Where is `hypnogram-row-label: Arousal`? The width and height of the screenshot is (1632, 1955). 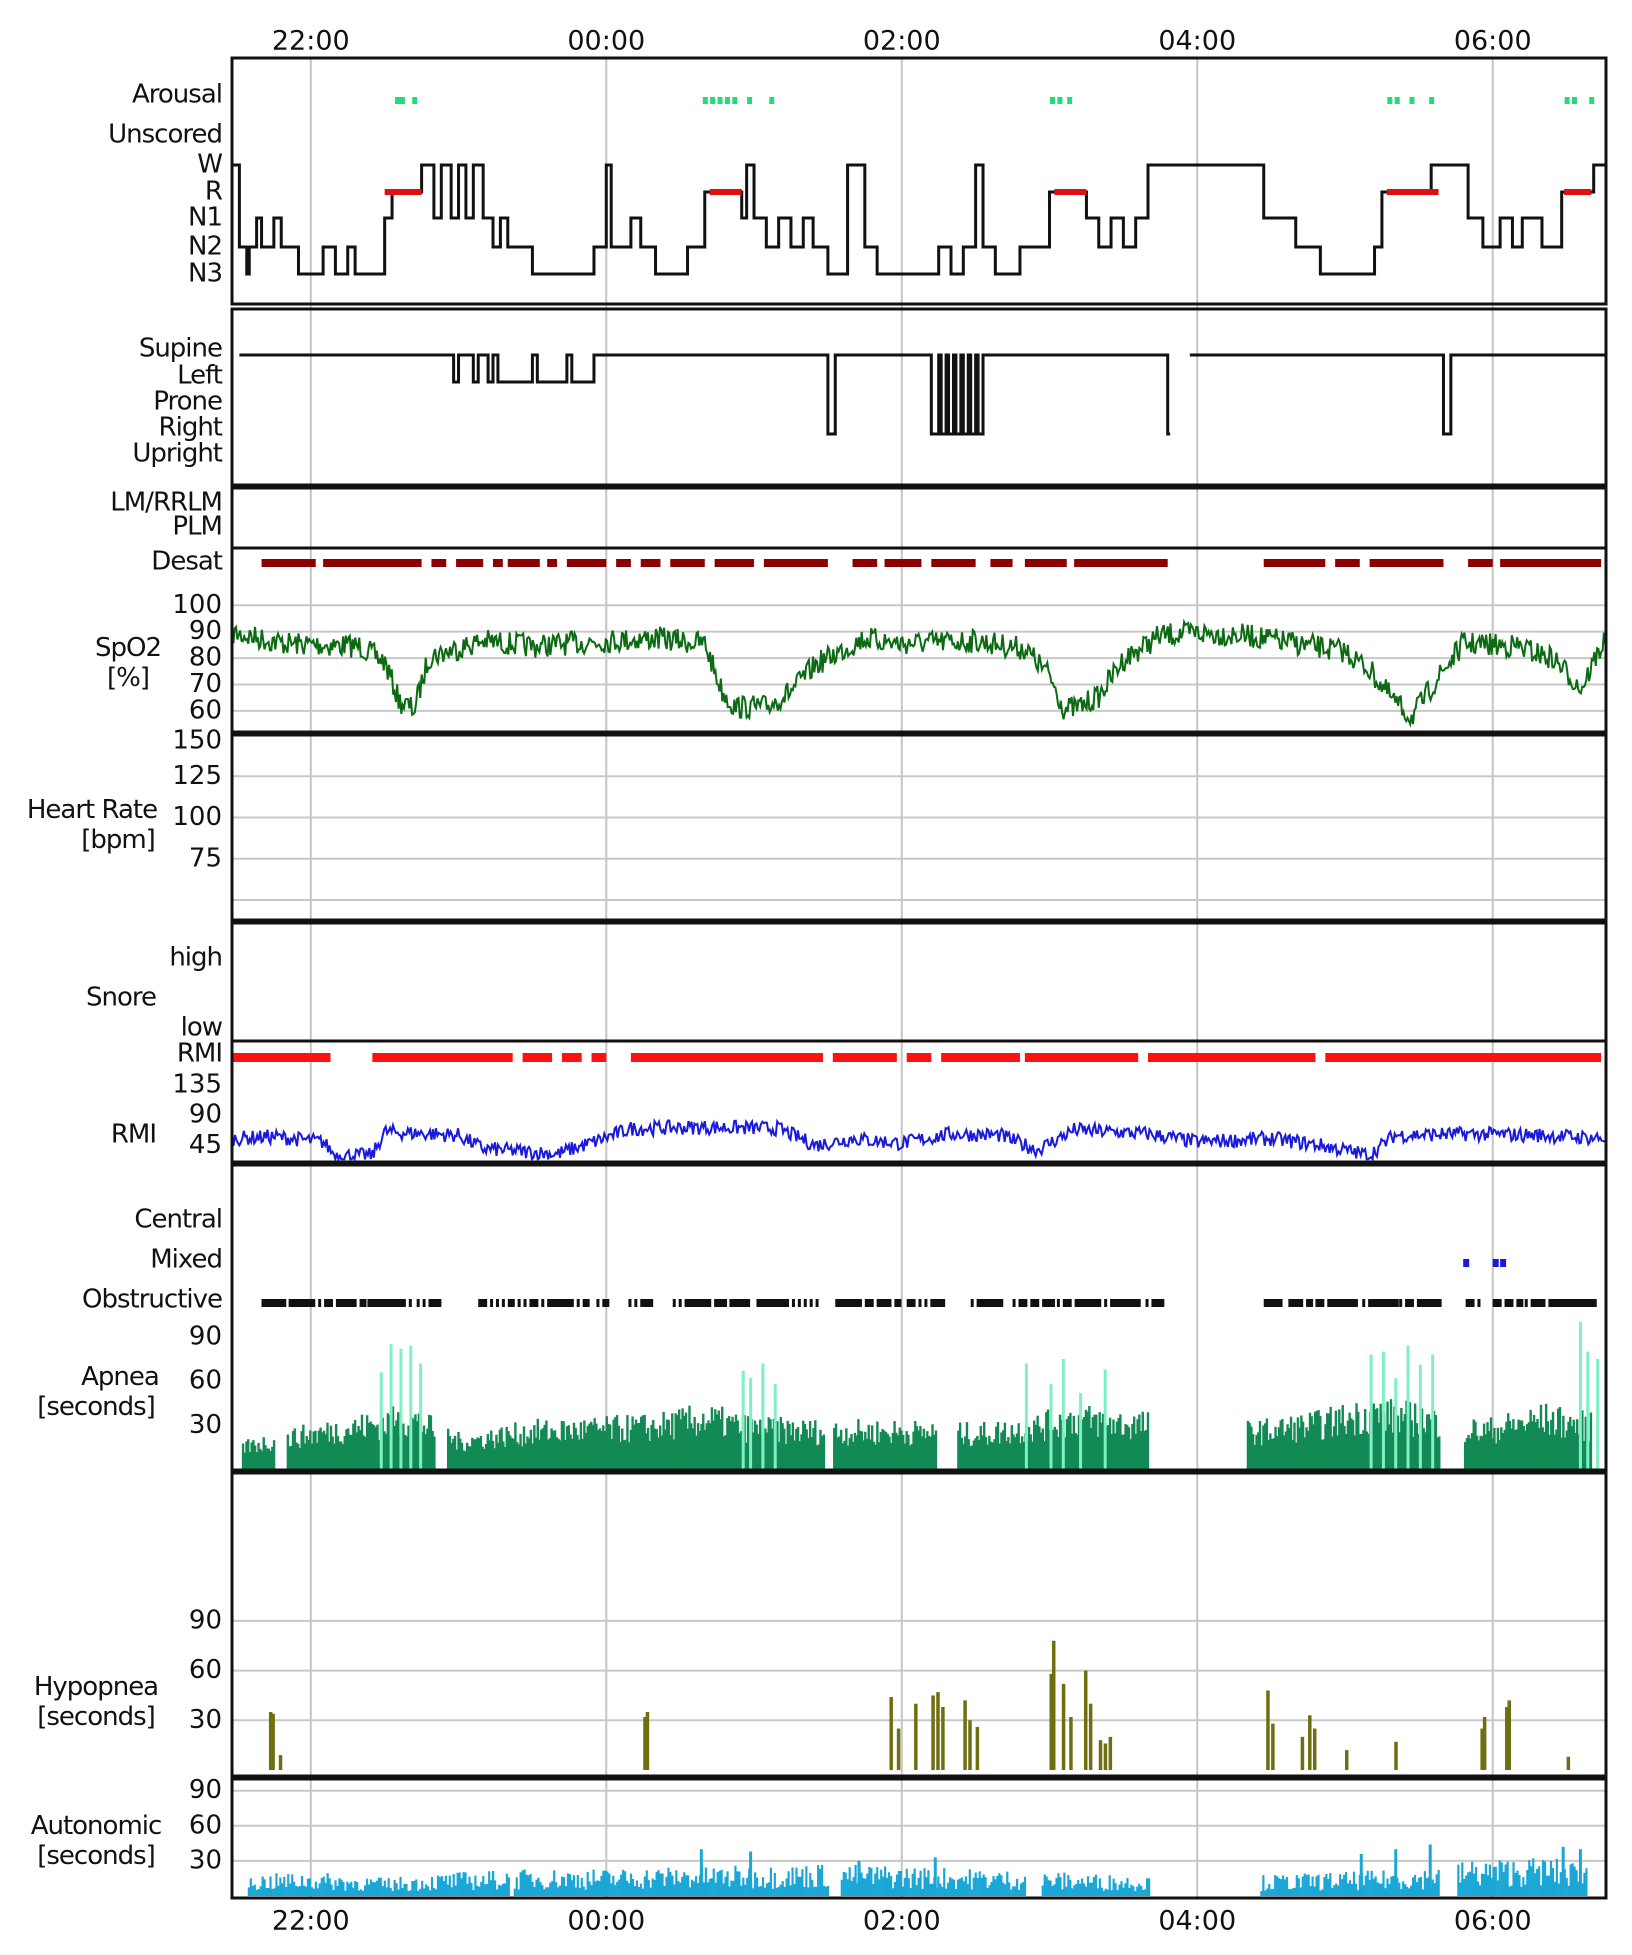
hypnogram-row-label: Arousal is located at coordinates (177, 95).